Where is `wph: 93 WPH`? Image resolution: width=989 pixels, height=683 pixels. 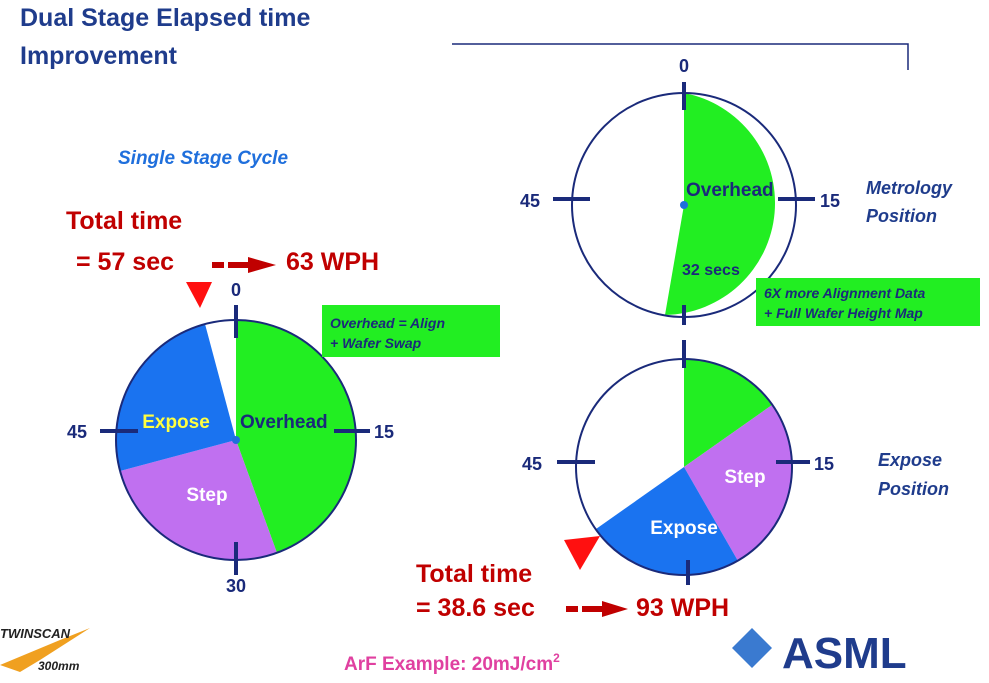 wph: 93 WPH is located at coordinates (682, 608).